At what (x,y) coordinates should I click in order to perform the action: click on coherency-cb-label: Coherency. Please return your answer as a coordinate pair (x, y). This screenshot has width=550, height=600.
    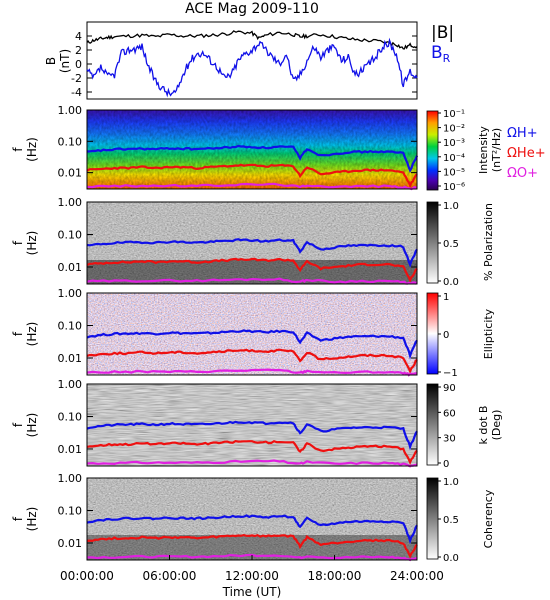
    Looking at the image, I should click on (488, 518).